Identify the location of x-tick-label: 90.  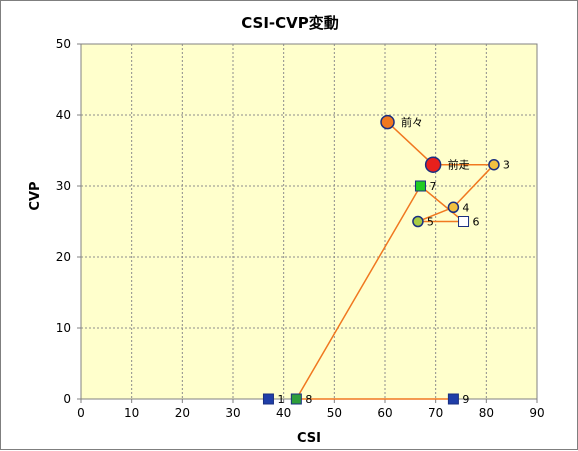
(536, 413).